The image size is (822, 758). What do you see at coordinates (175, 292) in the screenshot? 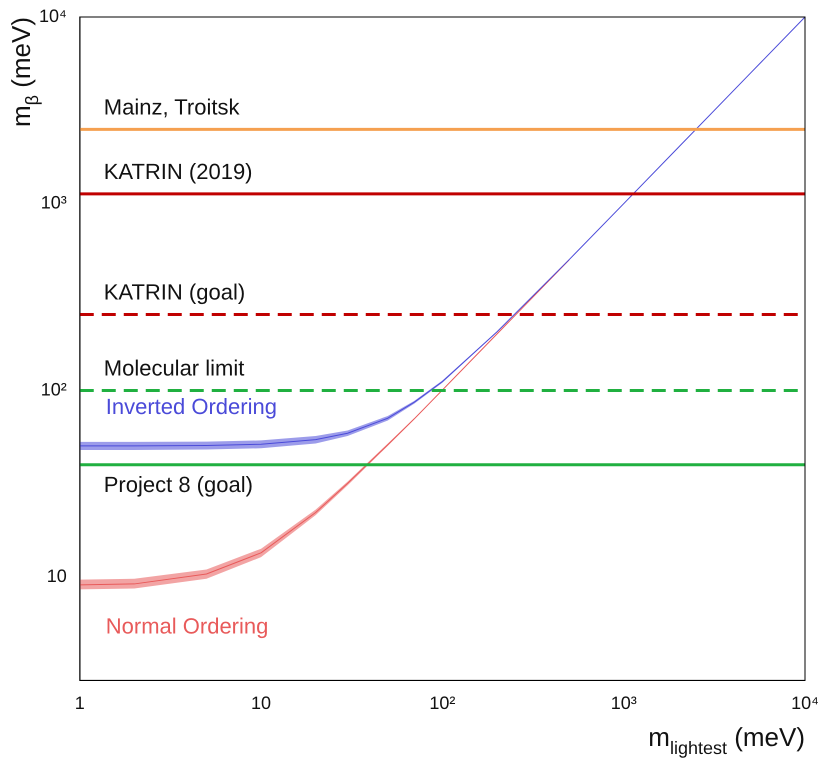
I see `ref-line-label: KATRIN (goal)` at bounding box center [175, 292].